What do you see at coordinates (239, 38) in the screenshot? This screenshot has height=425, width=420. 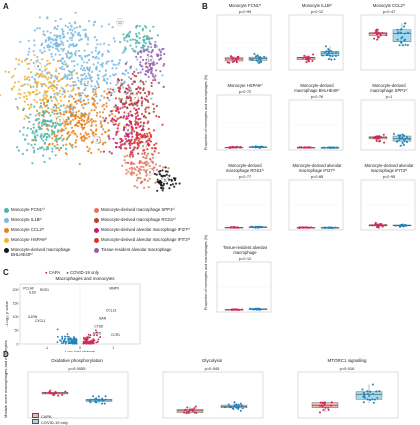 I see `proportion-panel-1: Monocyte FCN1ʰⁱ p=0·99` at bounding box center [239, 38].